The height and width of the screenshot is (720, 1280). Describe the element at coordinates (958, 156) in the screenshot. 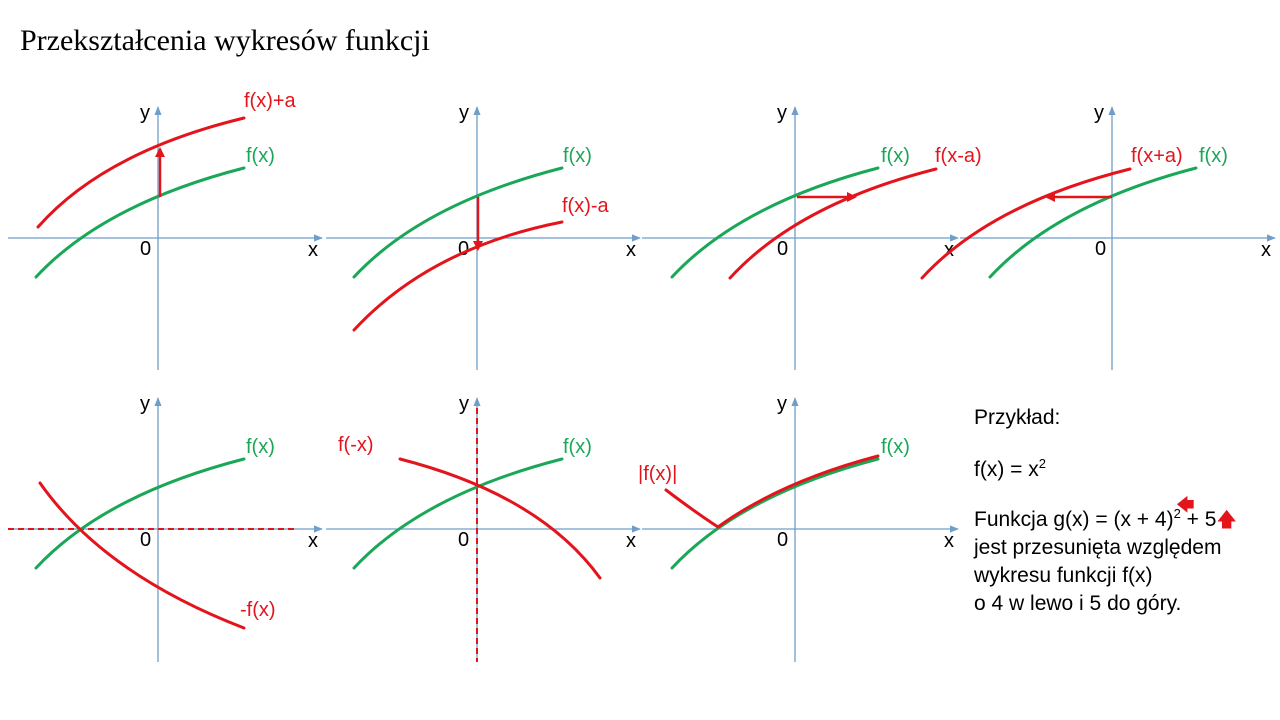

I see `transformed-label: f(x-a)` at that location.